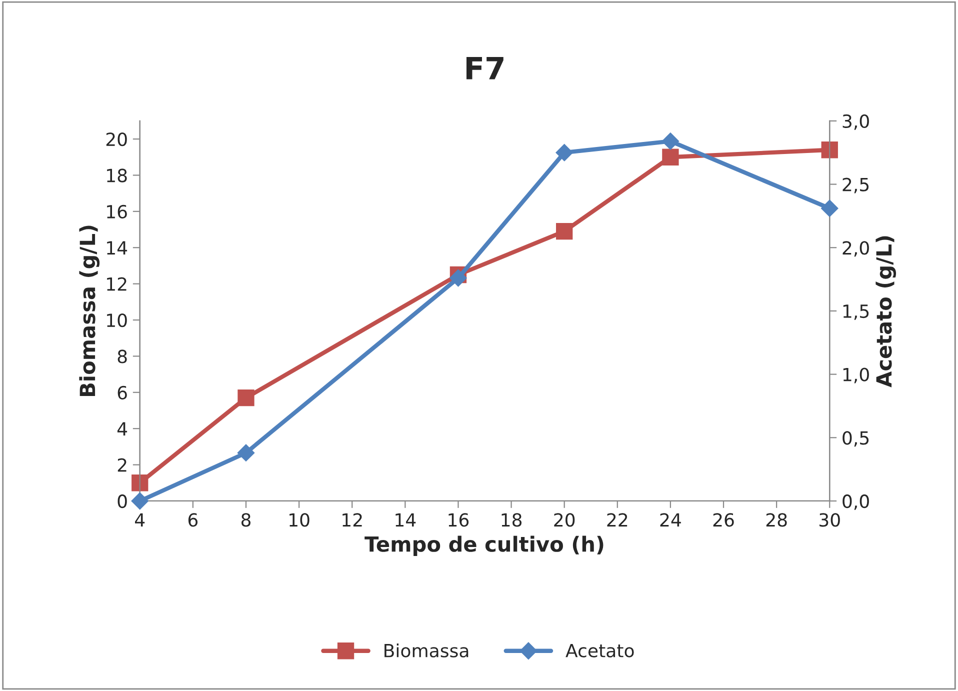  Describe the element at coordinates (458, 520) in the screenshot. I see `x-tick-label: 16` at that location.